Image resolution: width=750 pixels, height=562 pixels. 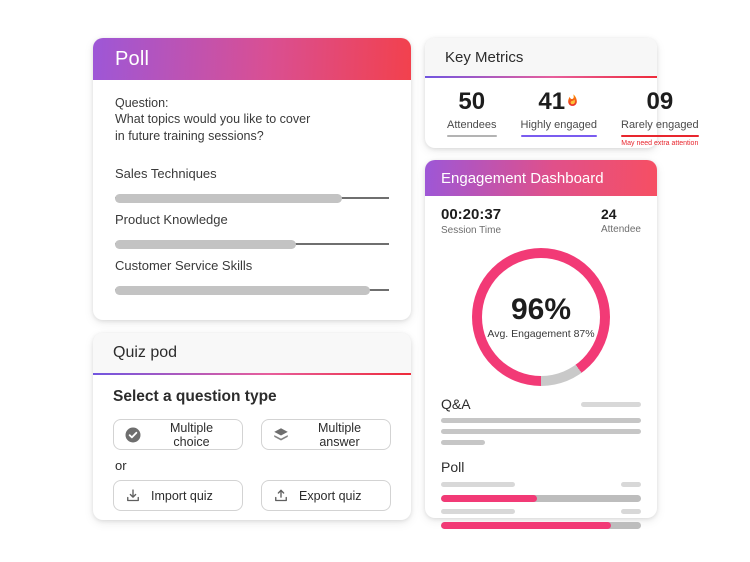 I want to click on quiz-pod-title: Quiz pod, so click(x=145, y=352).